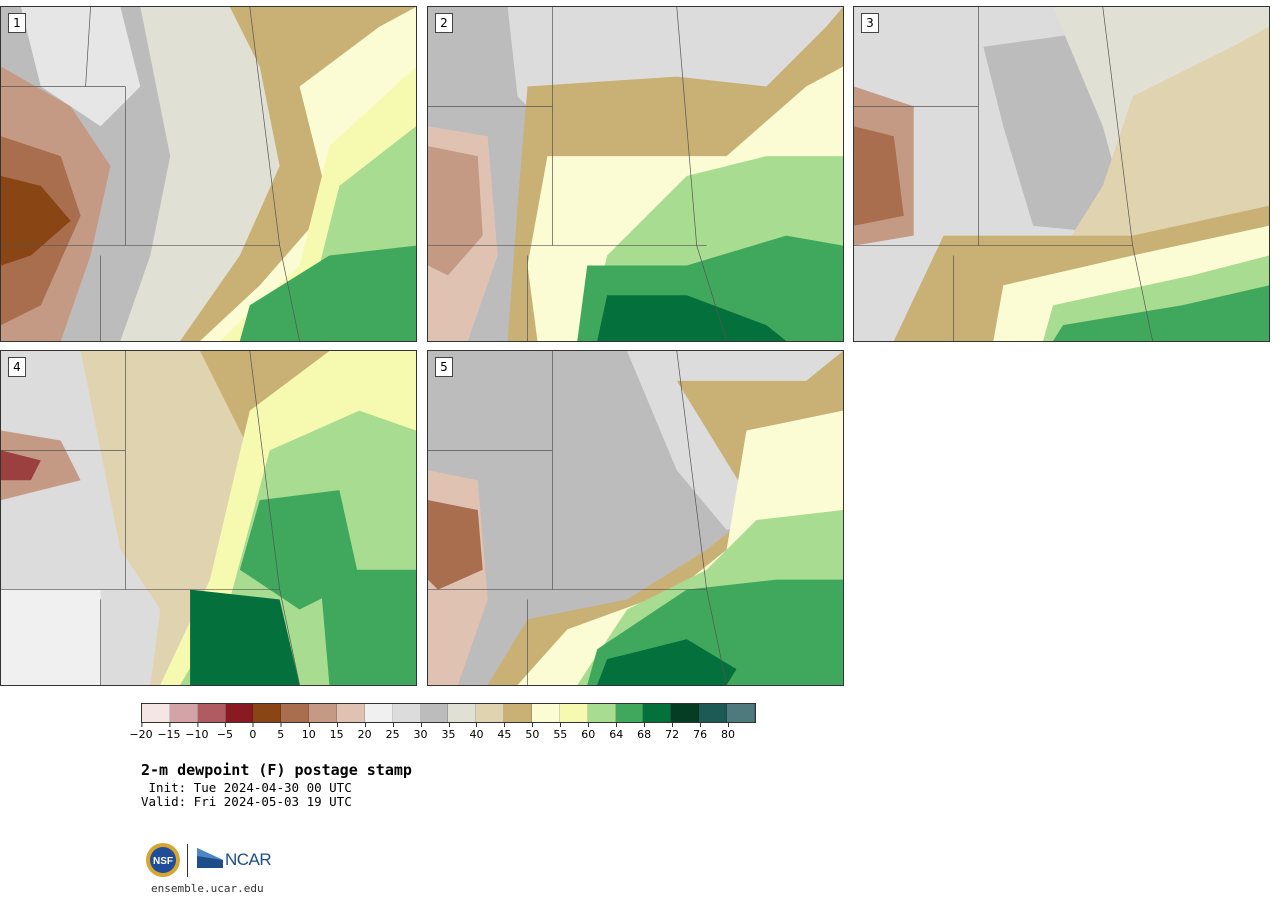  Describe the element at coordinates (246, 787) in the screenshot. I see `init-time: Init: Tue 2024-04-30 00 UTC` at that location.